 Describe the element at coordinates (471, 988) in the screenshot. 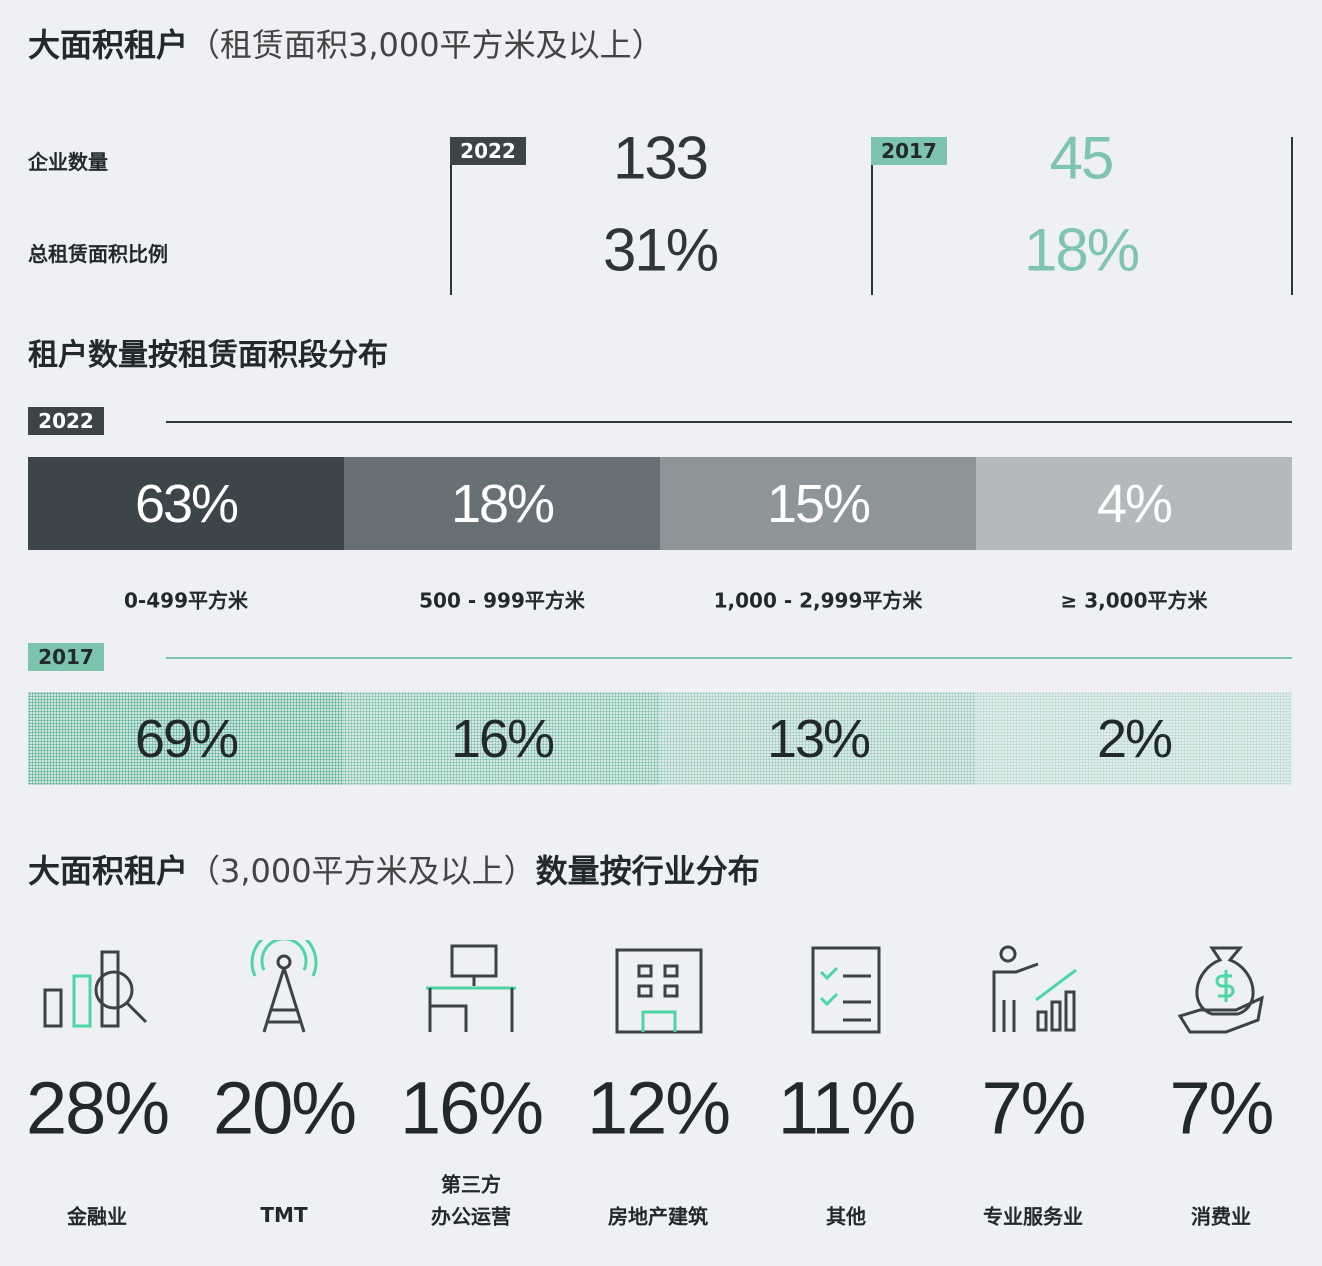

I see `icon-office` at that location.